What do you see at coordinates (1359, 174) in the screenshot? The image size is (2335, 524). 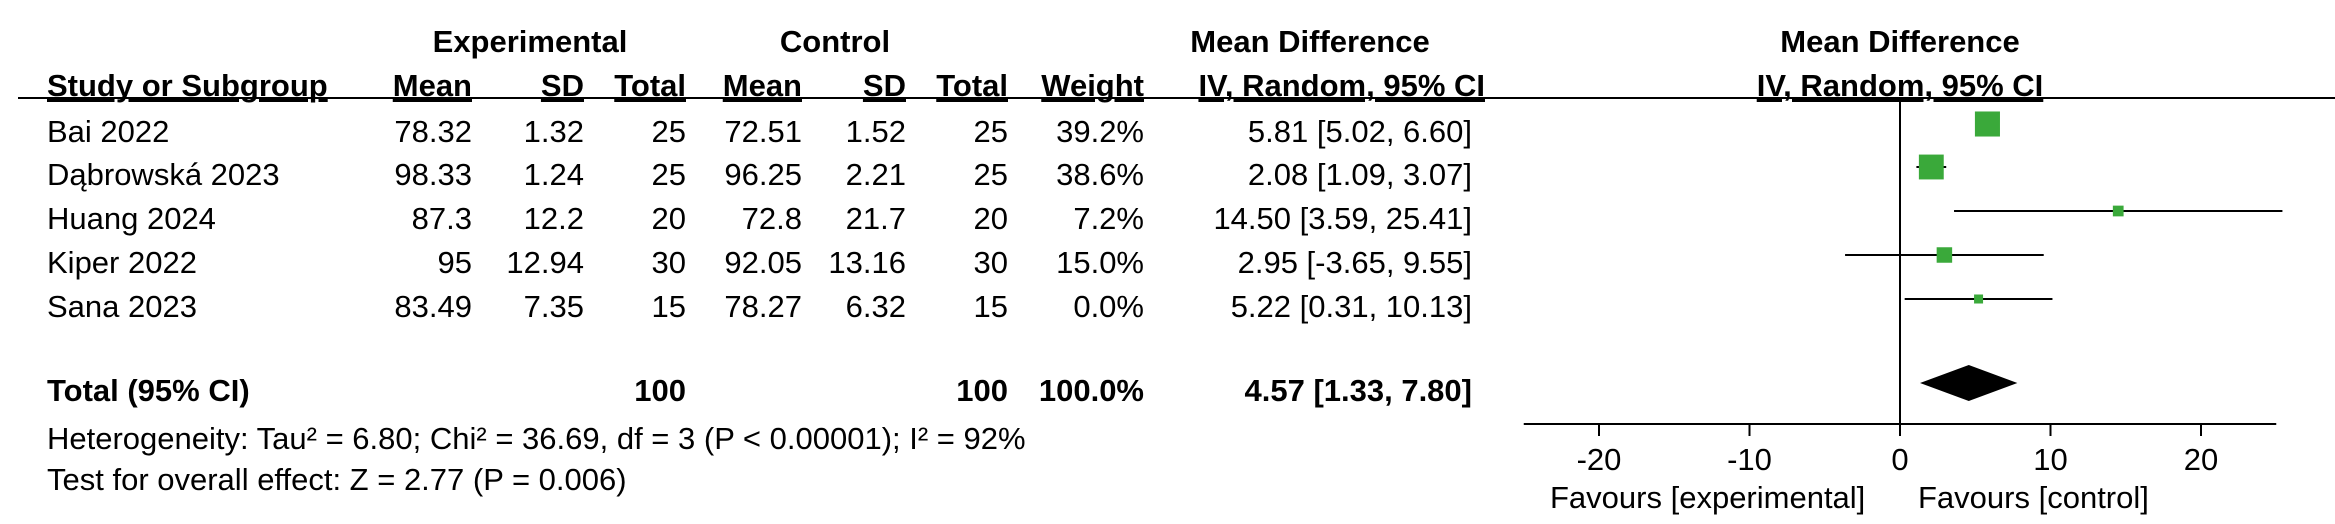 I see `md-ci: 2.08 [1.09, 3.07]` at bounding box center [1359, 174].